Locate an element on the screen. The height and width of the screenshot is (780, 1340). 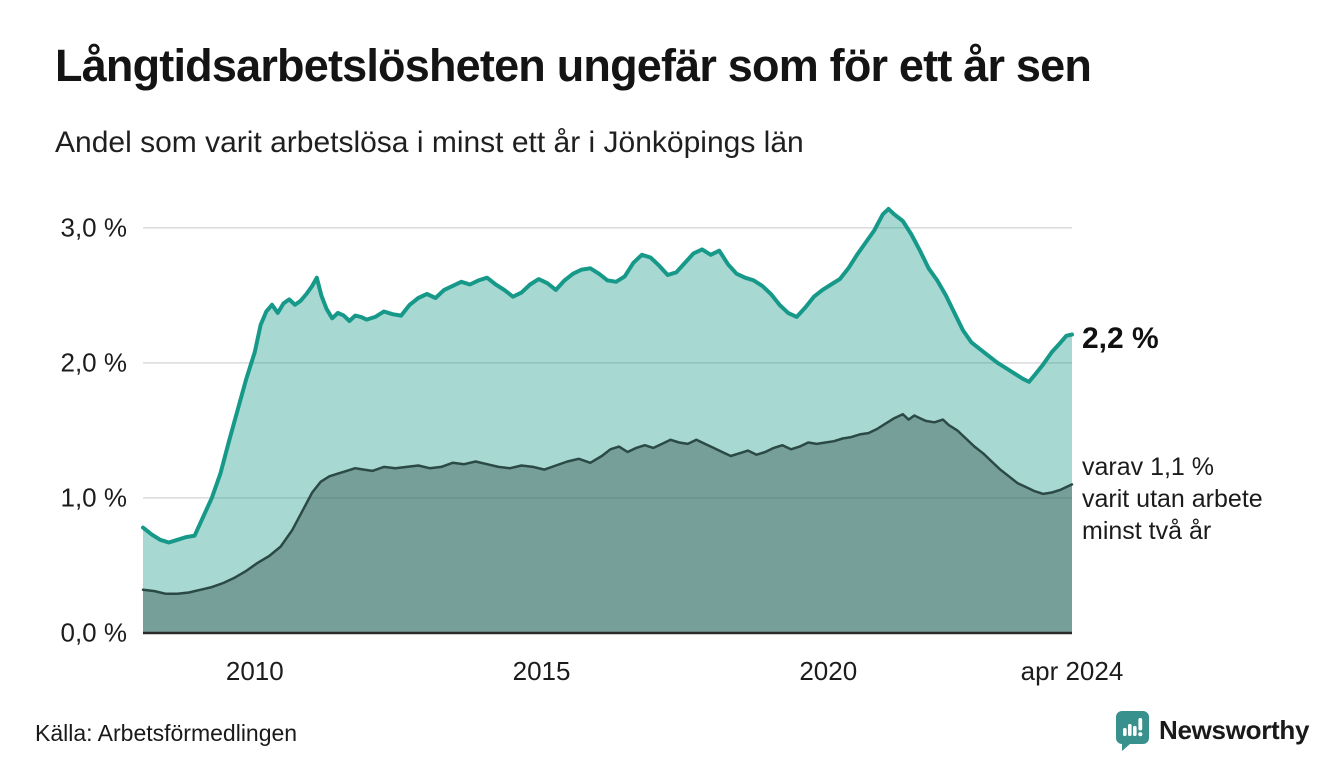
newsworthy-wordmark: Newsworthy is located at coordinates (1234, 730).